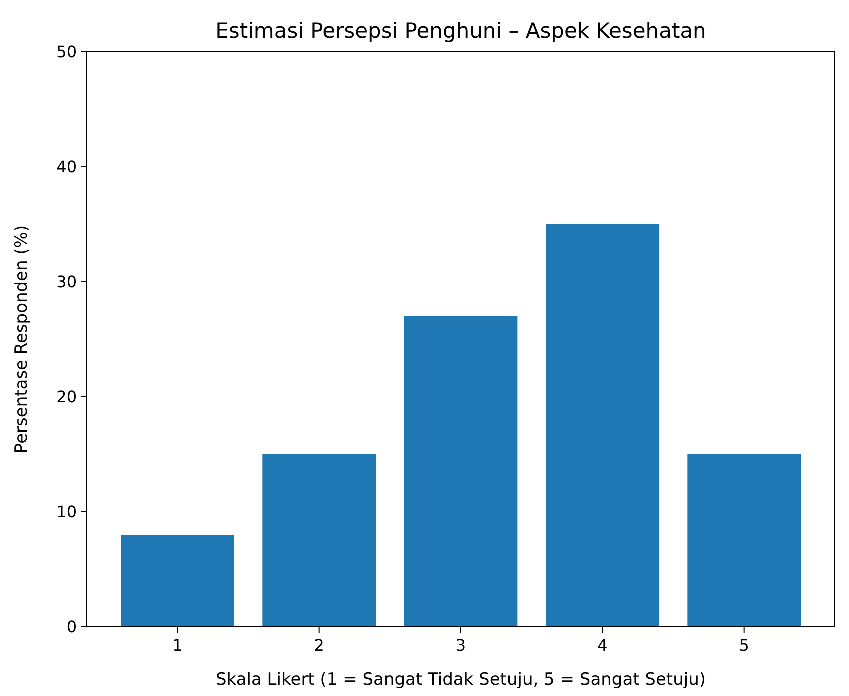 This screenshot has width=849, height=696. What do you see at coordinates (461, 680) in the screenshot?
I see `x-axis-title: Skala Likert (1 = Sangat Tidak Setuju, 5 = Sangat Setuju)` at bounding box center [461, 680].